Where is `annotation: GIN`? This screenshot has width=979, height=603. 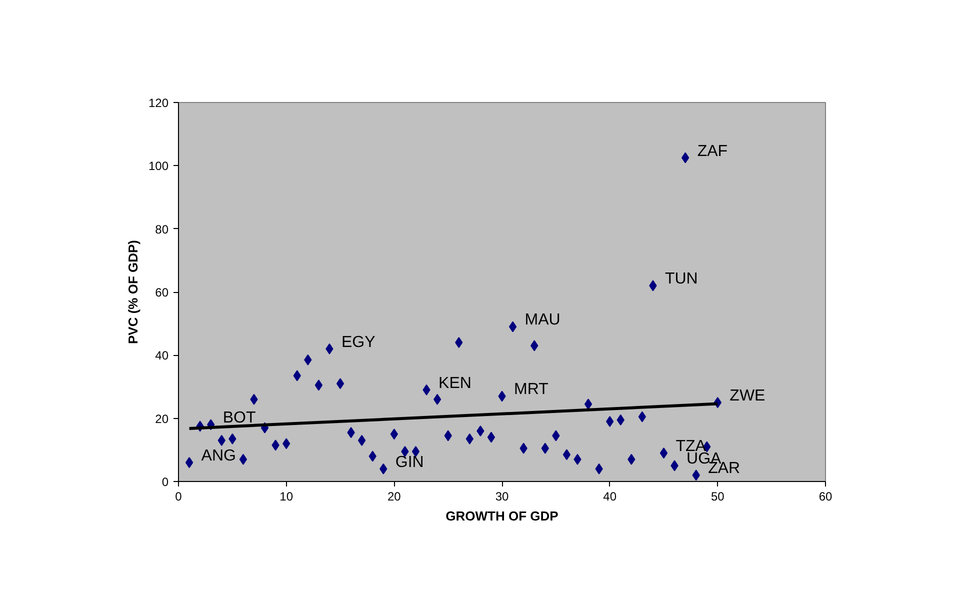 annotation: GIN is located at coordinates (409, 462).